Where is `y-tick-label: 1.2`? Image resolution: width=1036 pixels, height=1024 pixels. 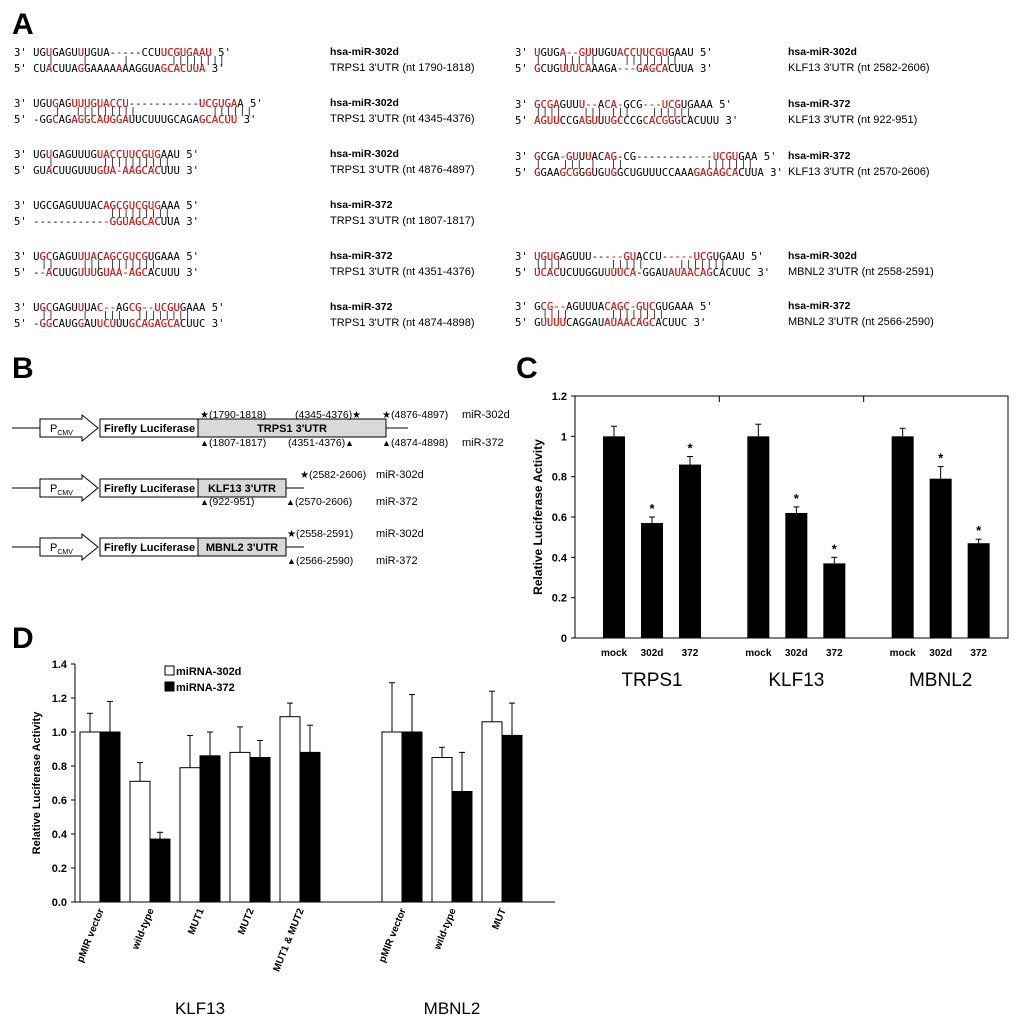
y-tick-label: 1.2 is located at coordinates (559, 397).